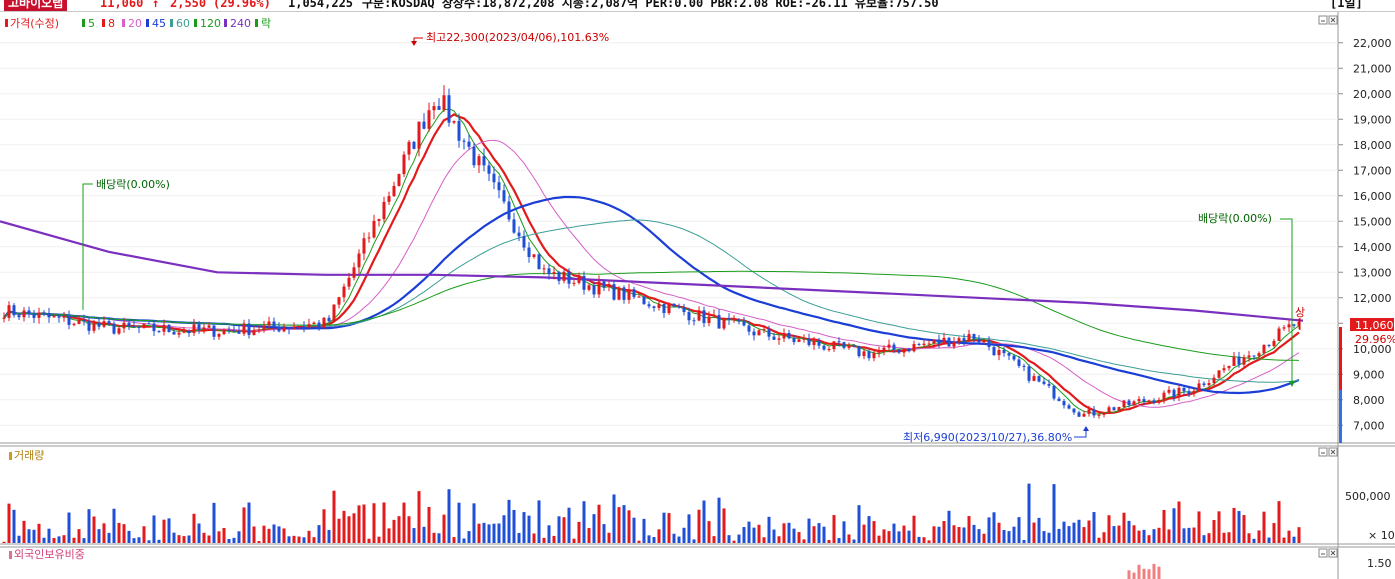  What do you see at coordinates (1372, 349) in the screenshot?
I see `y-tick-label: 10,000` at bounding box center [1372, 349].